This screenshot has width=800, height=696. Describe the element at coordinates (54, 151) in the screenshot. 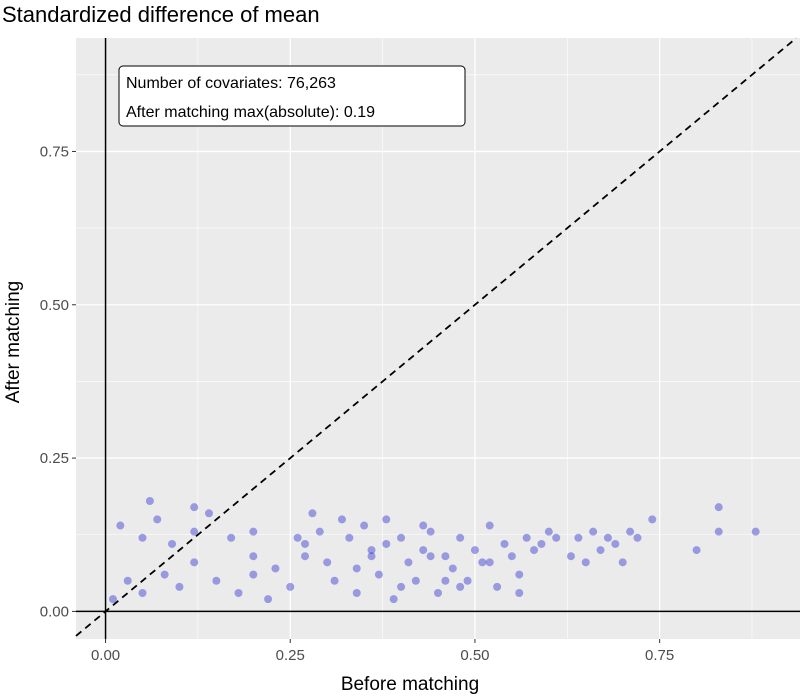

I see `y-tick-label: 0.75` at that location.